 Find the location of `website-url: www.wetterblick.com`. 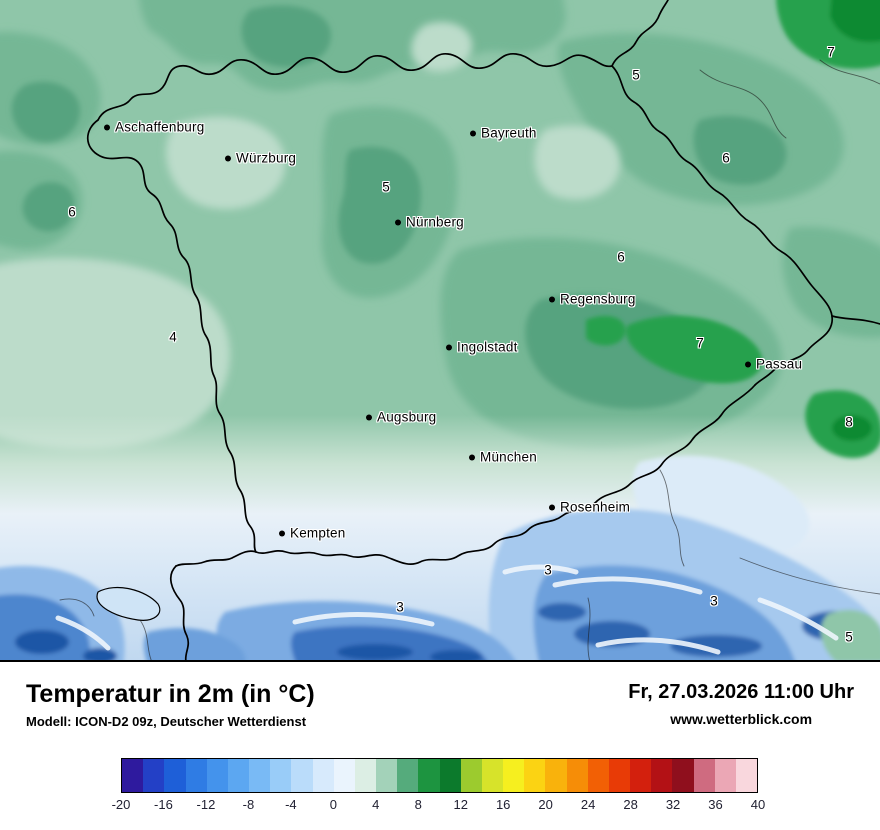

website-url: www.wetterblick.com is located at coordinates (741, 719).